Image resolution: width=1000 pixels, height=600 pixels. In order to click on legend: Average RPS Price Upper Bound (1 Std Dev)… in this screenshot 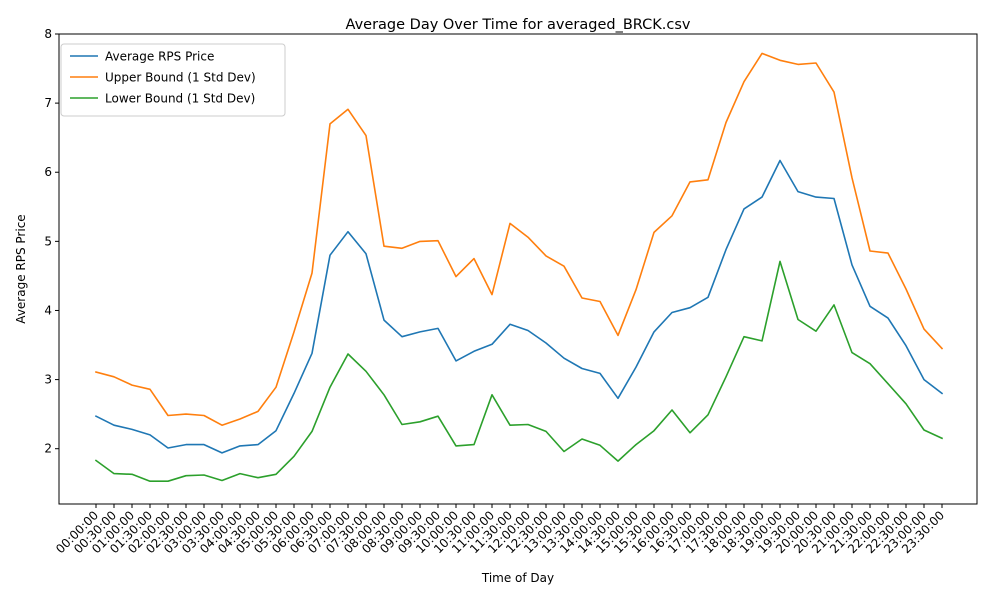, I will do `click(173, 80)`.